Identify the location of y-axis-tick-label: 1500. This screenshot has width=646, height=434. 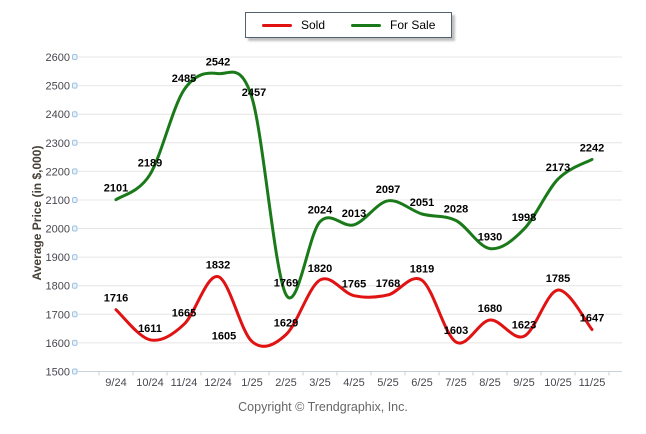
(58, 373).